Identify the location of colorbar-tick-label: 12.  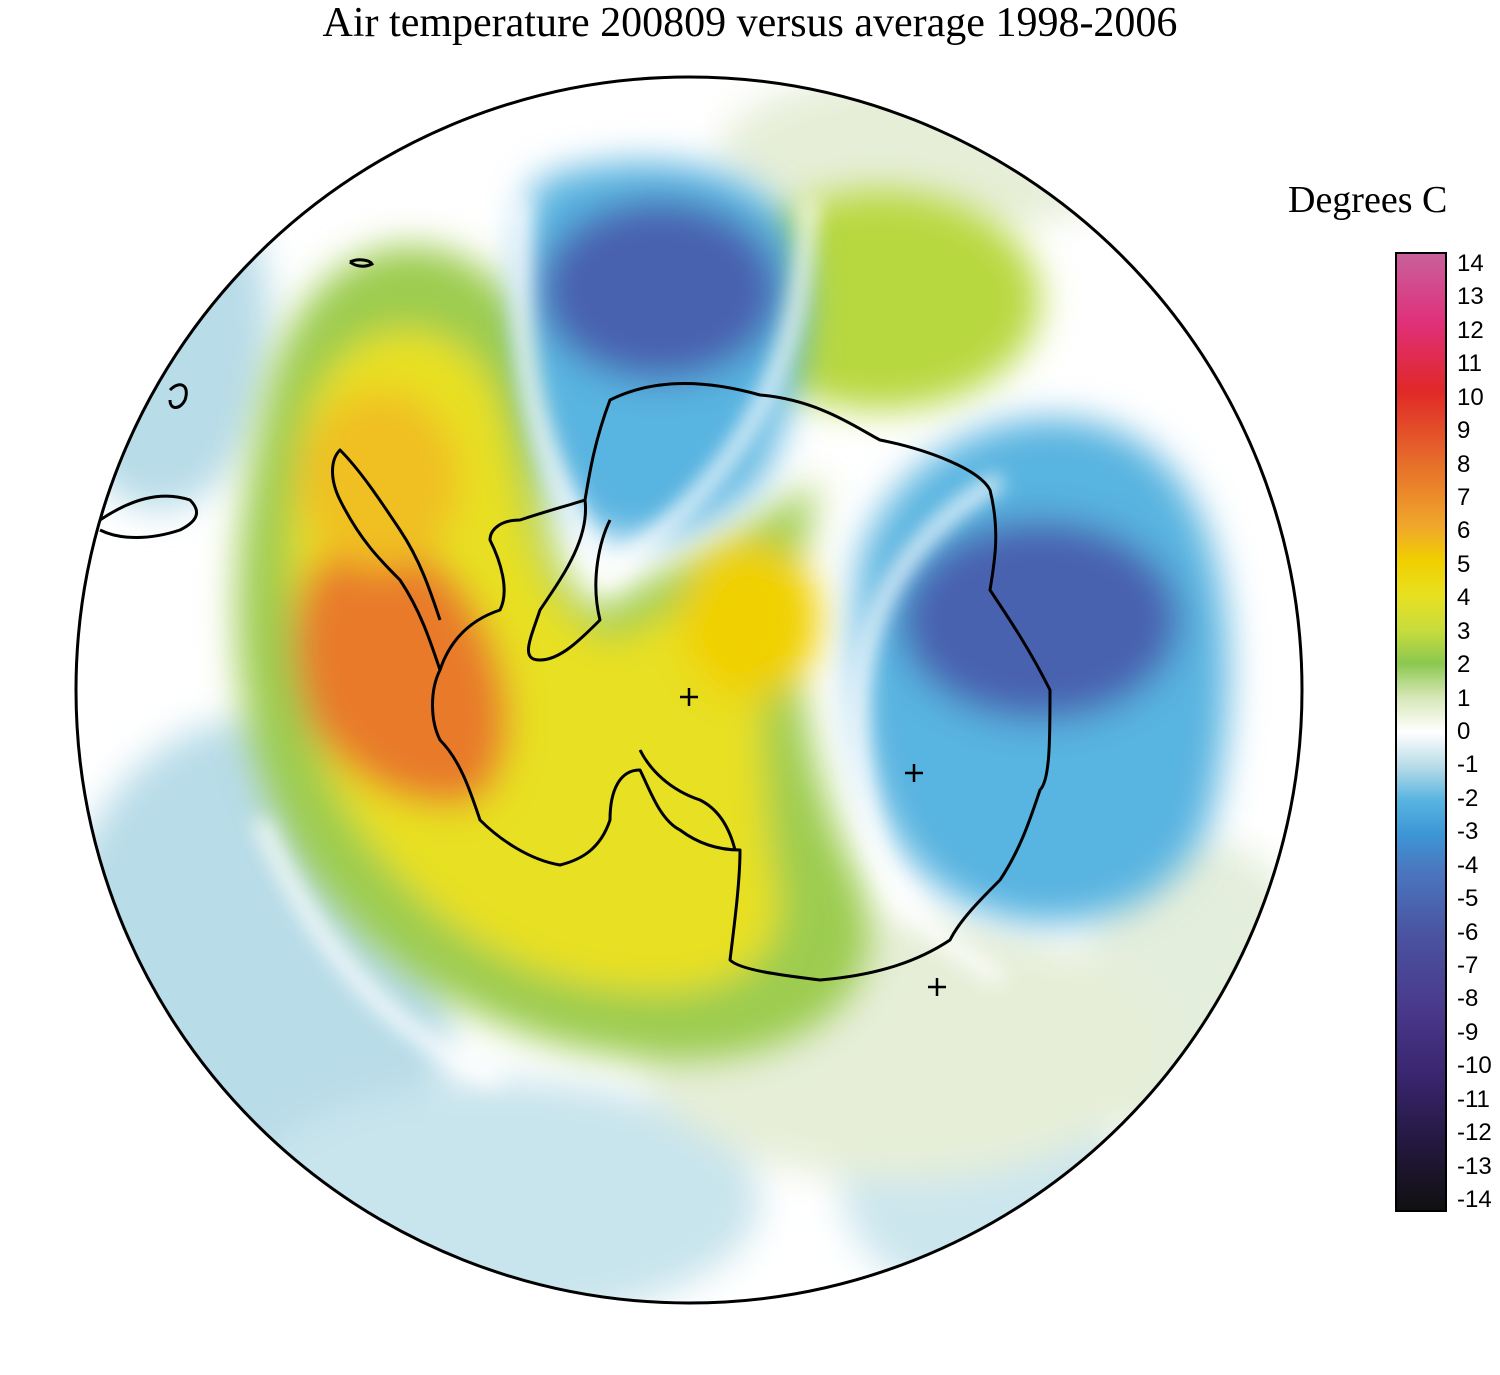
(1470, 330).